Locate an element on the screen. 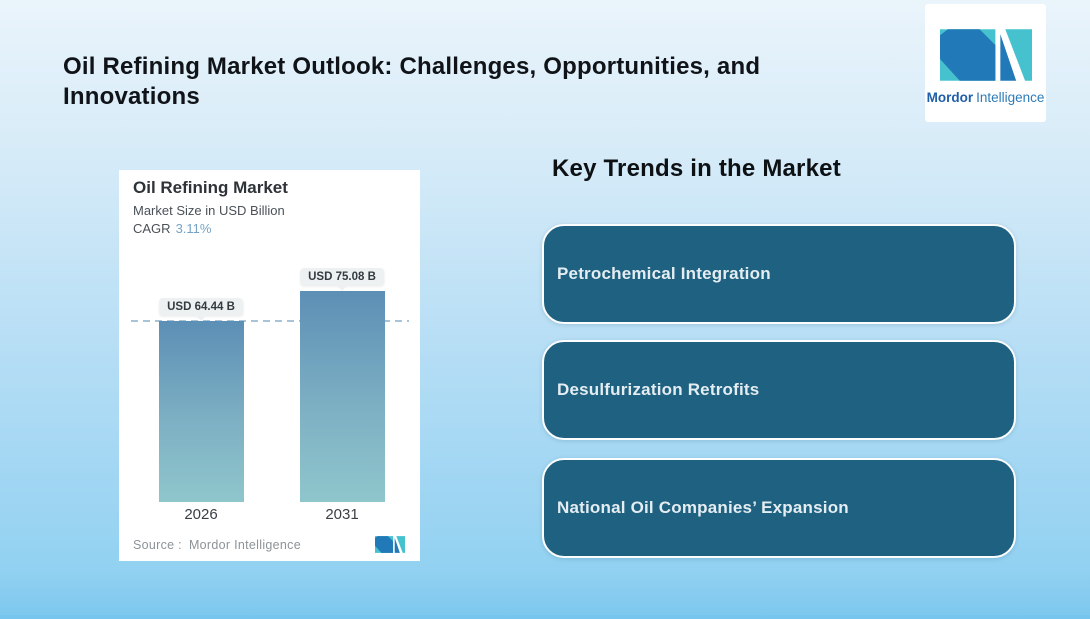  brand-name-regular: Intelligence is located at coordinates (1010, 97).